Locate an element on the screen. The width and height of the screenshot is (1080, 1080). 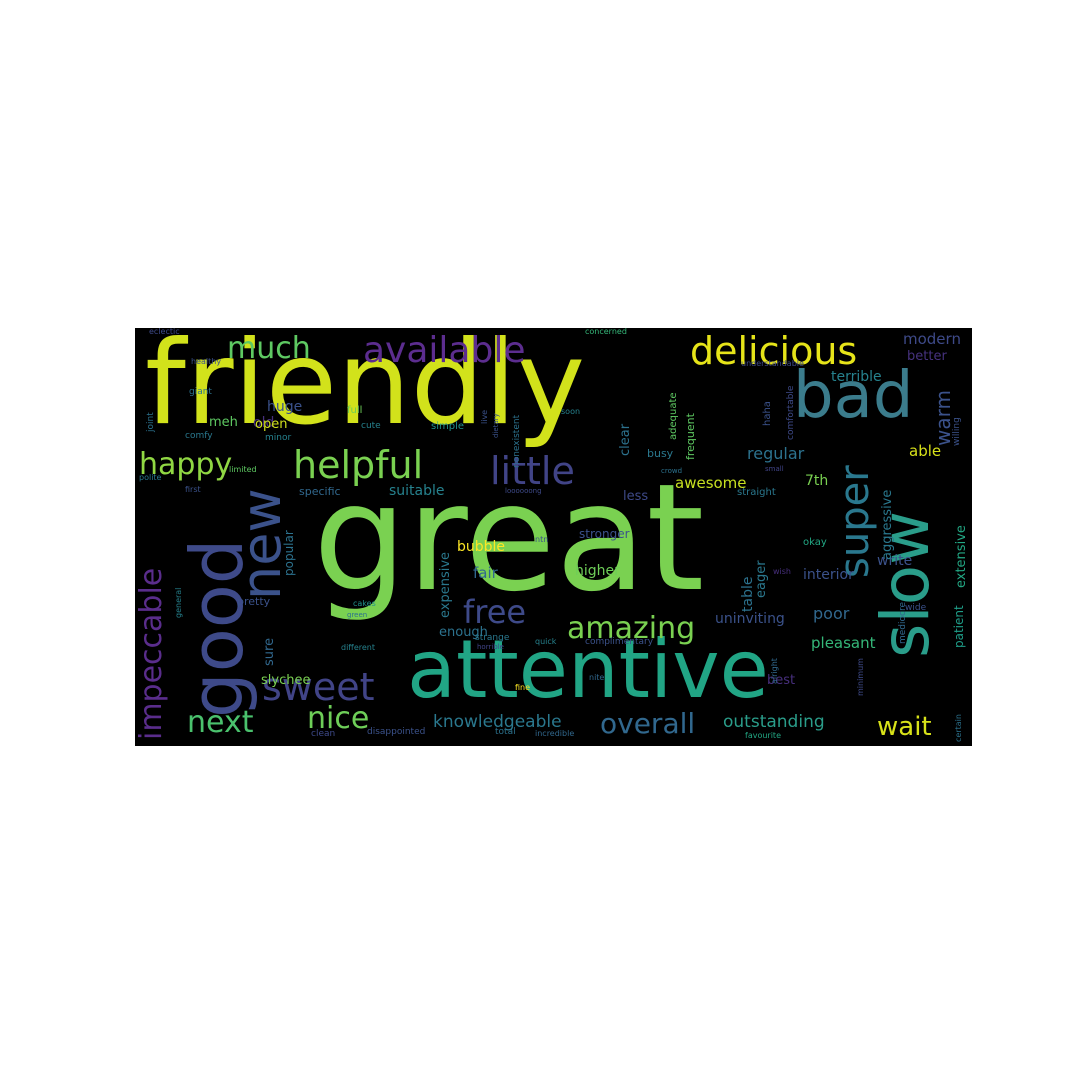
word: overall is located at coordinates (648, 723).